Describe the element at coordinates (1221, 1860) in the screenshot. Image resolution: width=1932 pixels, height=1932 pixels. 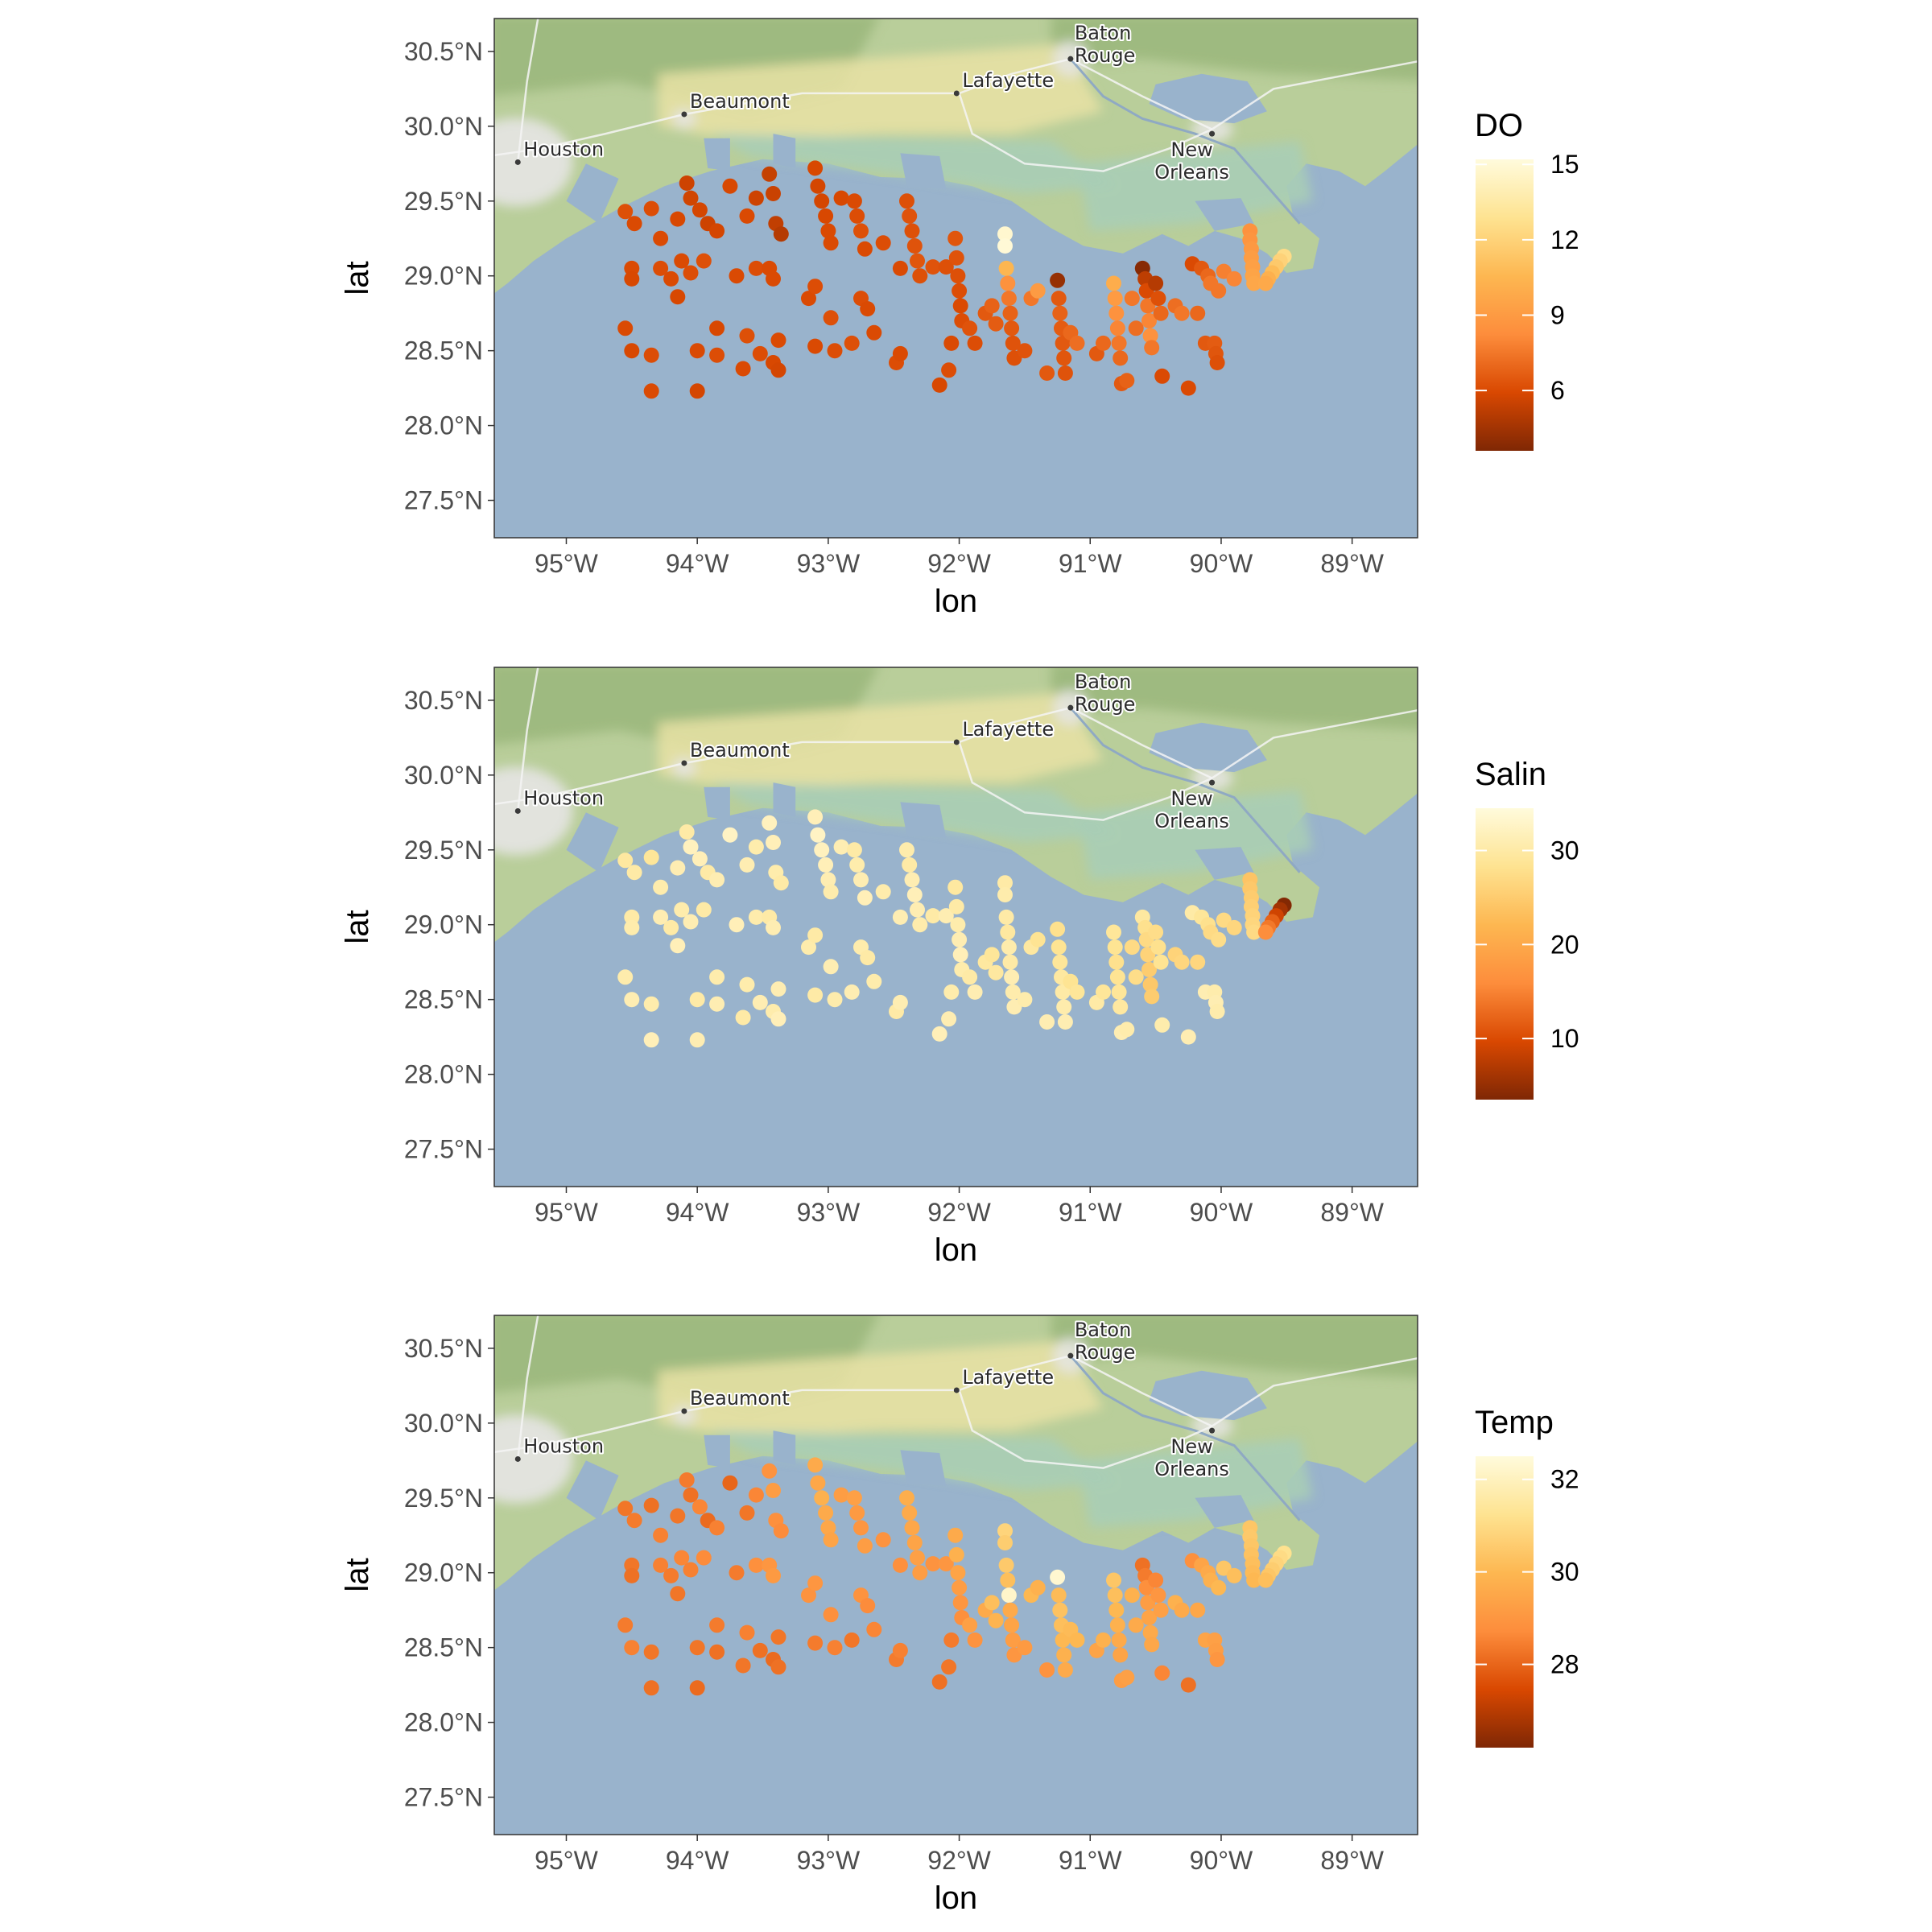
I see `x-tick-label: 90°W` at that location.